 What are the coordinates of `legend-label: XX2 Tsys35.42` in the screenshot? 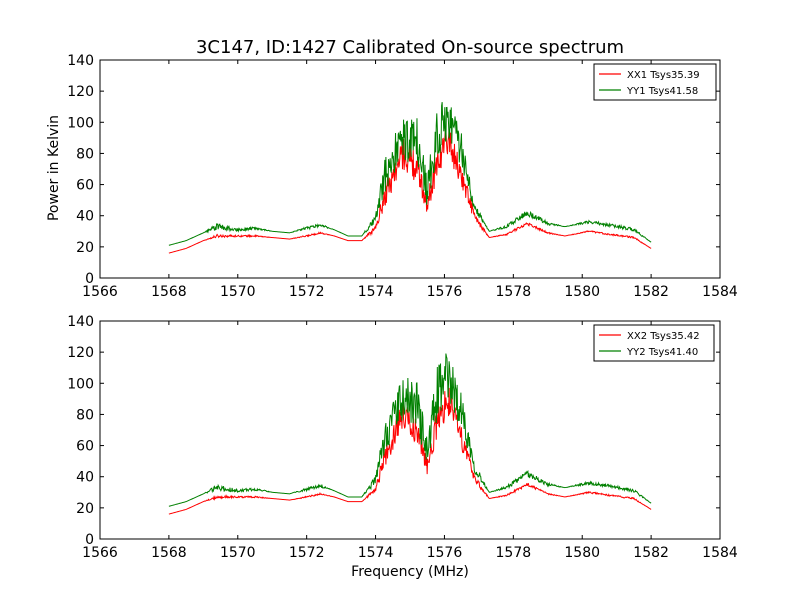 It's located at (663, 336).